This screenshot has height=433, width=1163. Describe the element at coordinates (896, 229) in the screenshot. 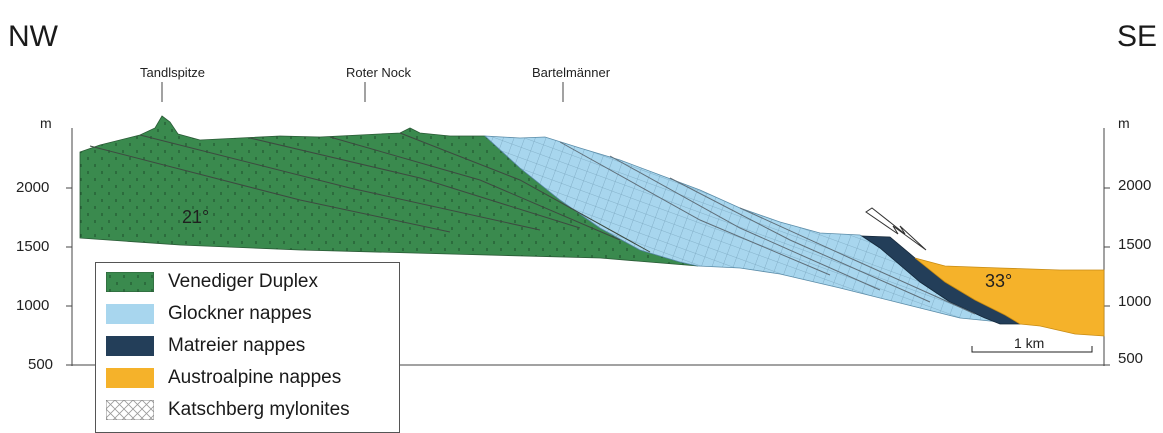

I see `fault-arrow-icon` at that location.